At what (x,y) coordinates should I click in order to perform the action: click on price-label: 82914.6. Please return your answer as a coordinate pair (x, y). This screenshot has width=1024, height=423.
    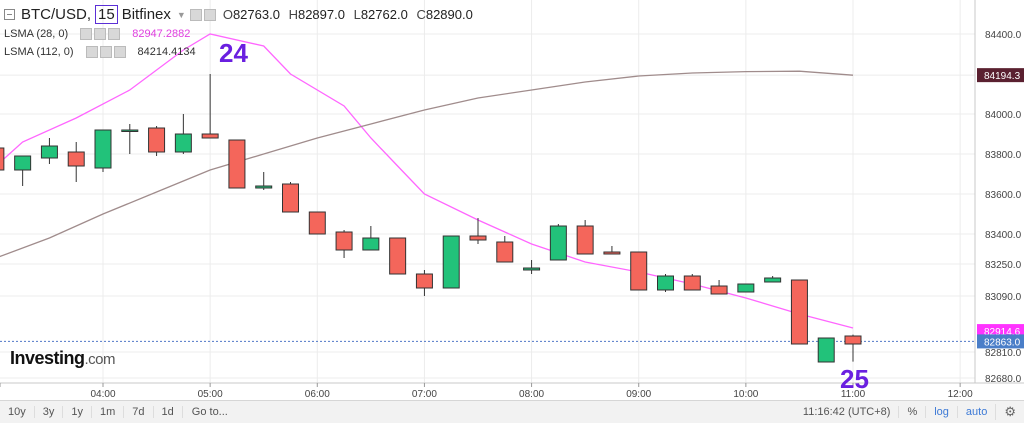
    Looking at the image, I should click on (1002, 332).